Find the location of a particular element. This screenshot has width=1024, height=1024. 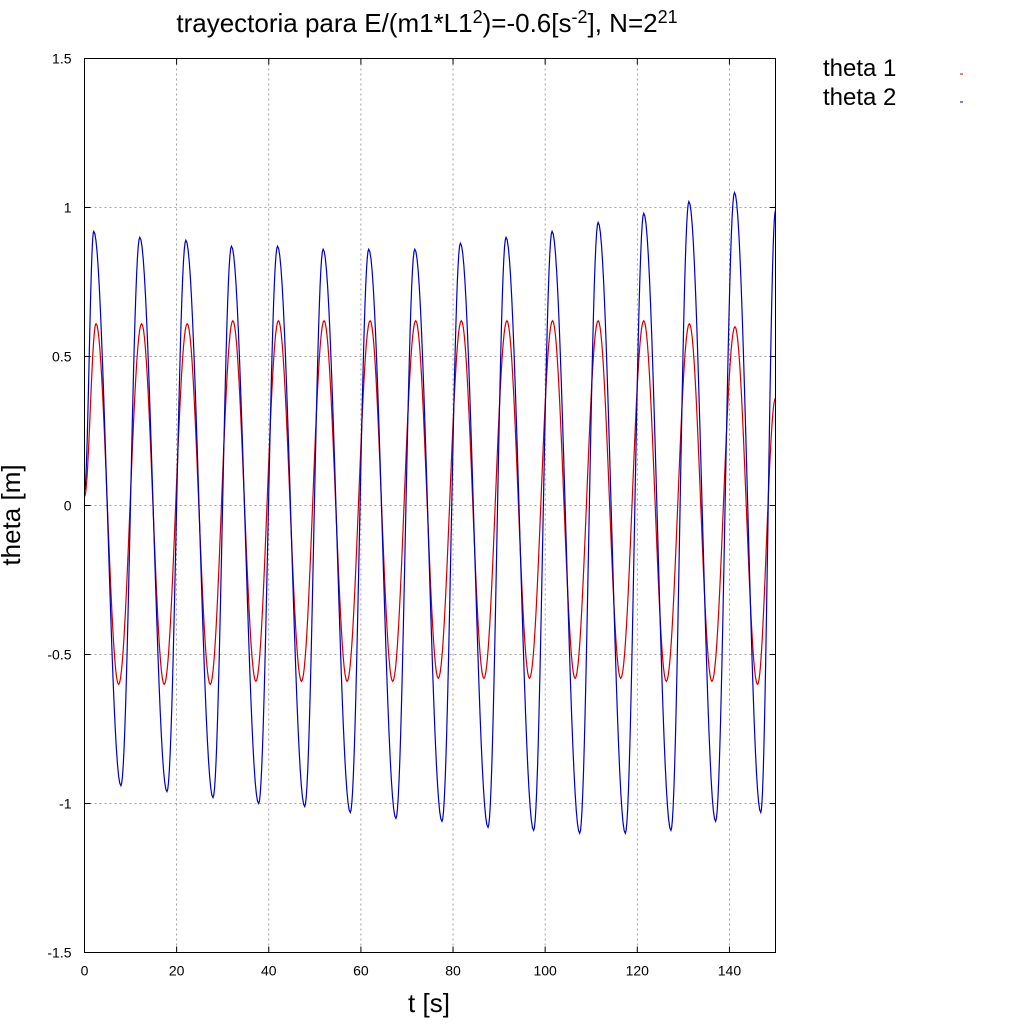

title-mid-2: ], N=2 is located at coordinates (623, 23).